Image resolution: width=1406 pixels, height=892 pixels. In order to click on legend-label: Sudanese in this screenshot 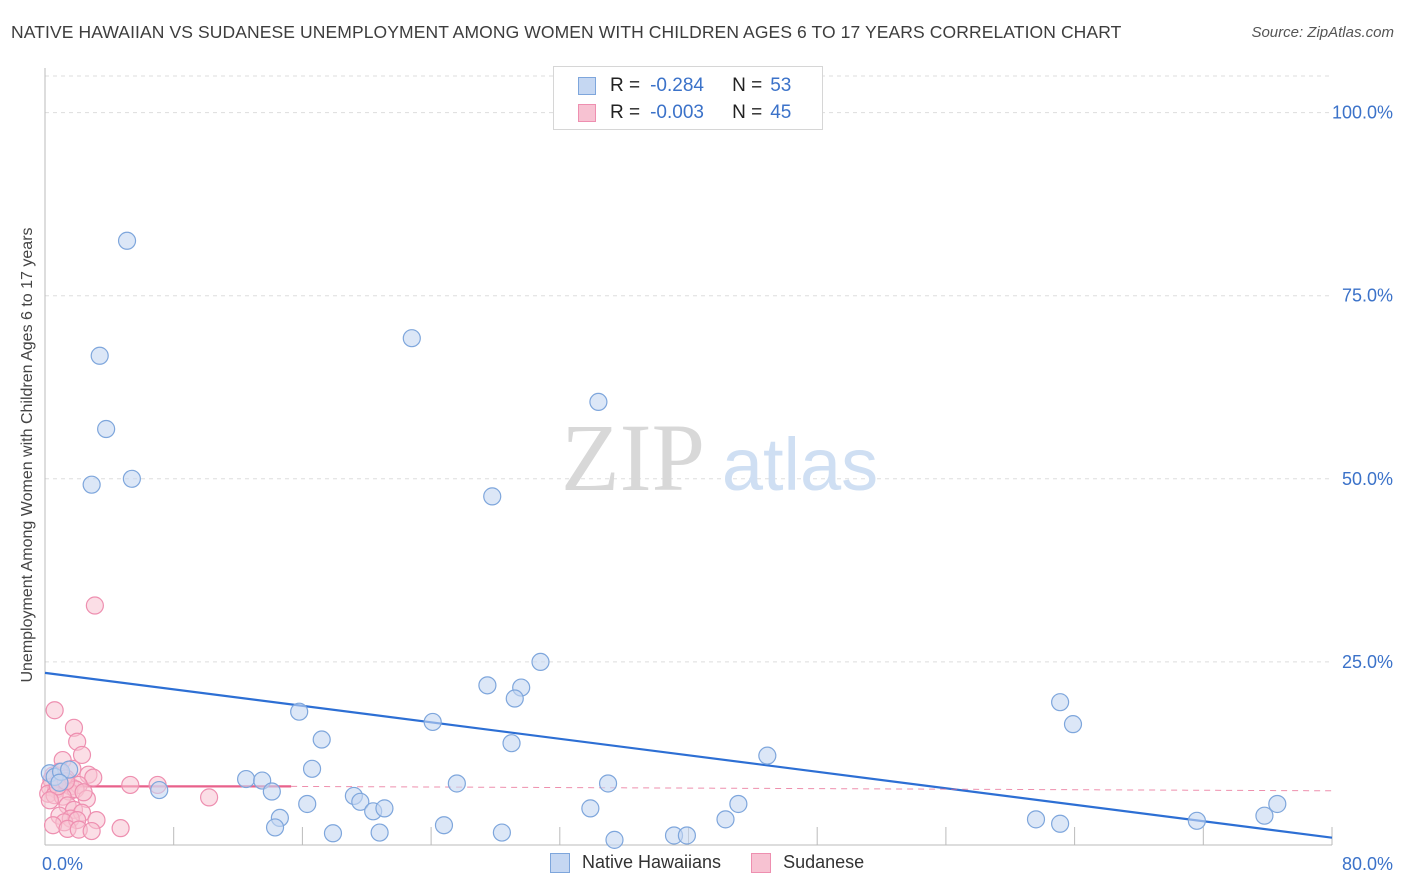, I will do `click(824, 862)`.